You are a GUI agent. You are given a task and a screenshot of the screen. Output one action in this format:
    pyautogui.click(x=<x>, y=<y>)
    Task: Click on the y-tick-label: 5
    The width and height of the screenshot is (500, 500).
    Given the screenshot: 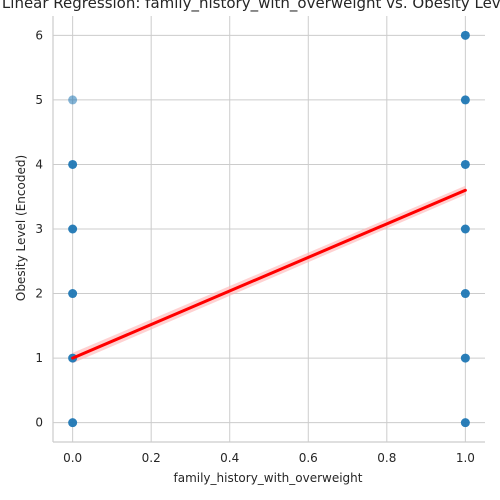 What is the action you would take?
    pyautogui.click(x=39, y=100)
    